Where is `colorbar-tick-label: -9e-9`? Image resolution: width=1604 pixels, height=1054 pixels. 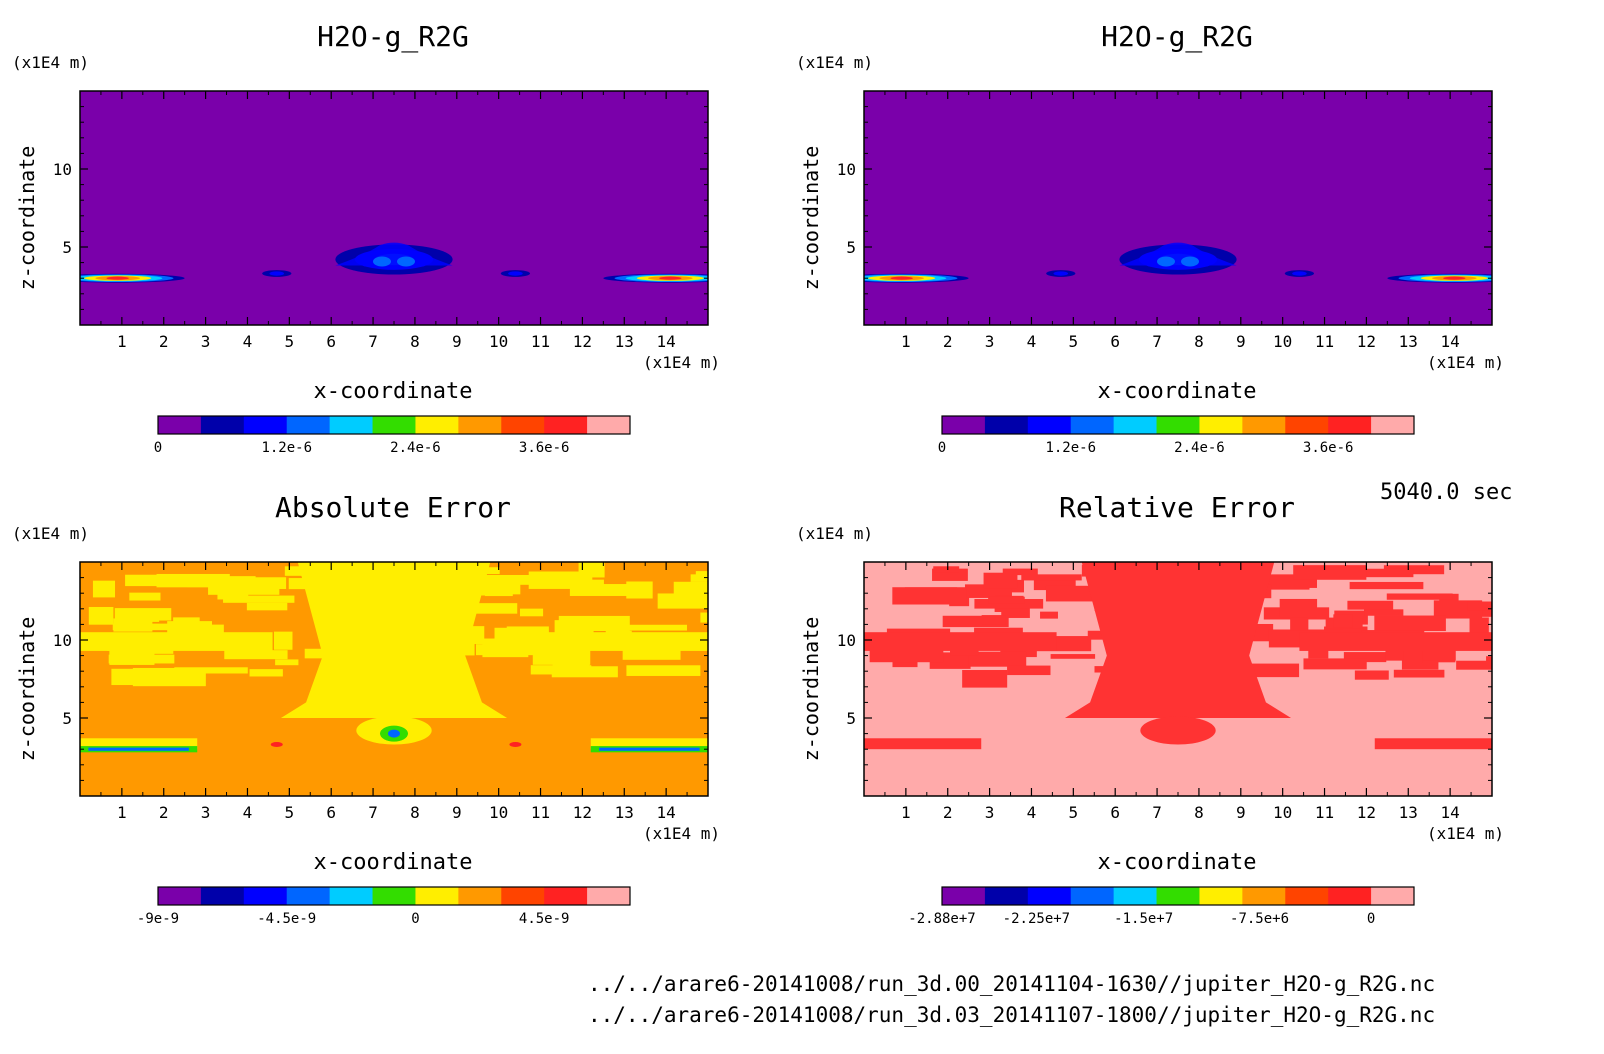 colorbar-tick-label: -9e-9 is located at coordinates (158, 919).